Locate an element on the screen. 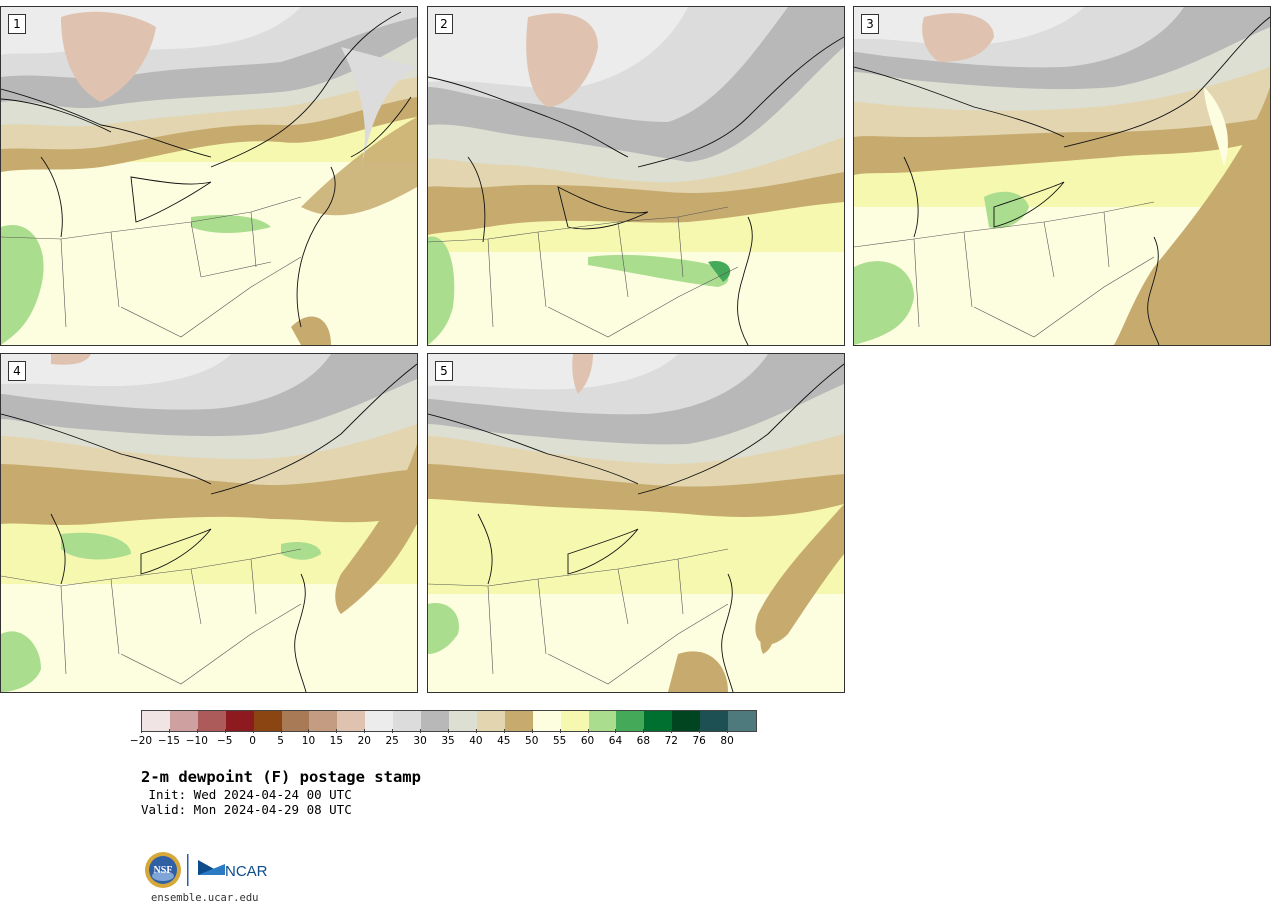 The image size is (1280, 910). chart-title: 2-m dewpoint (F) postage stamp is located at coordinates (281, 777).